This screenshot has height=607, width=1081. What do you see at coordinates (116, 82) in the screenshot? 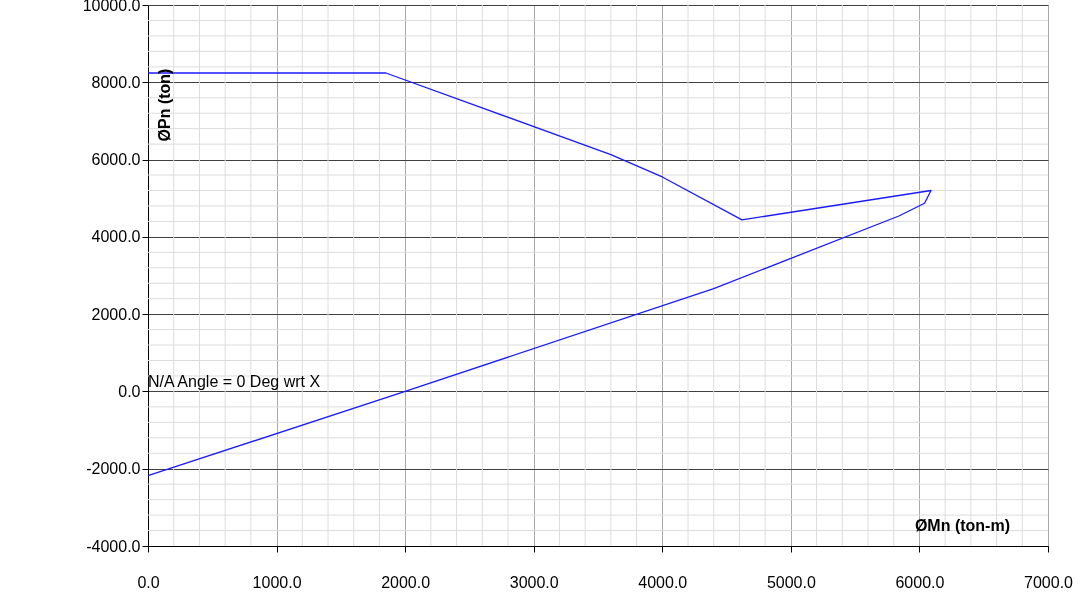
I see `y-tick-label: 8000.0` at bounding box center [116, 82].